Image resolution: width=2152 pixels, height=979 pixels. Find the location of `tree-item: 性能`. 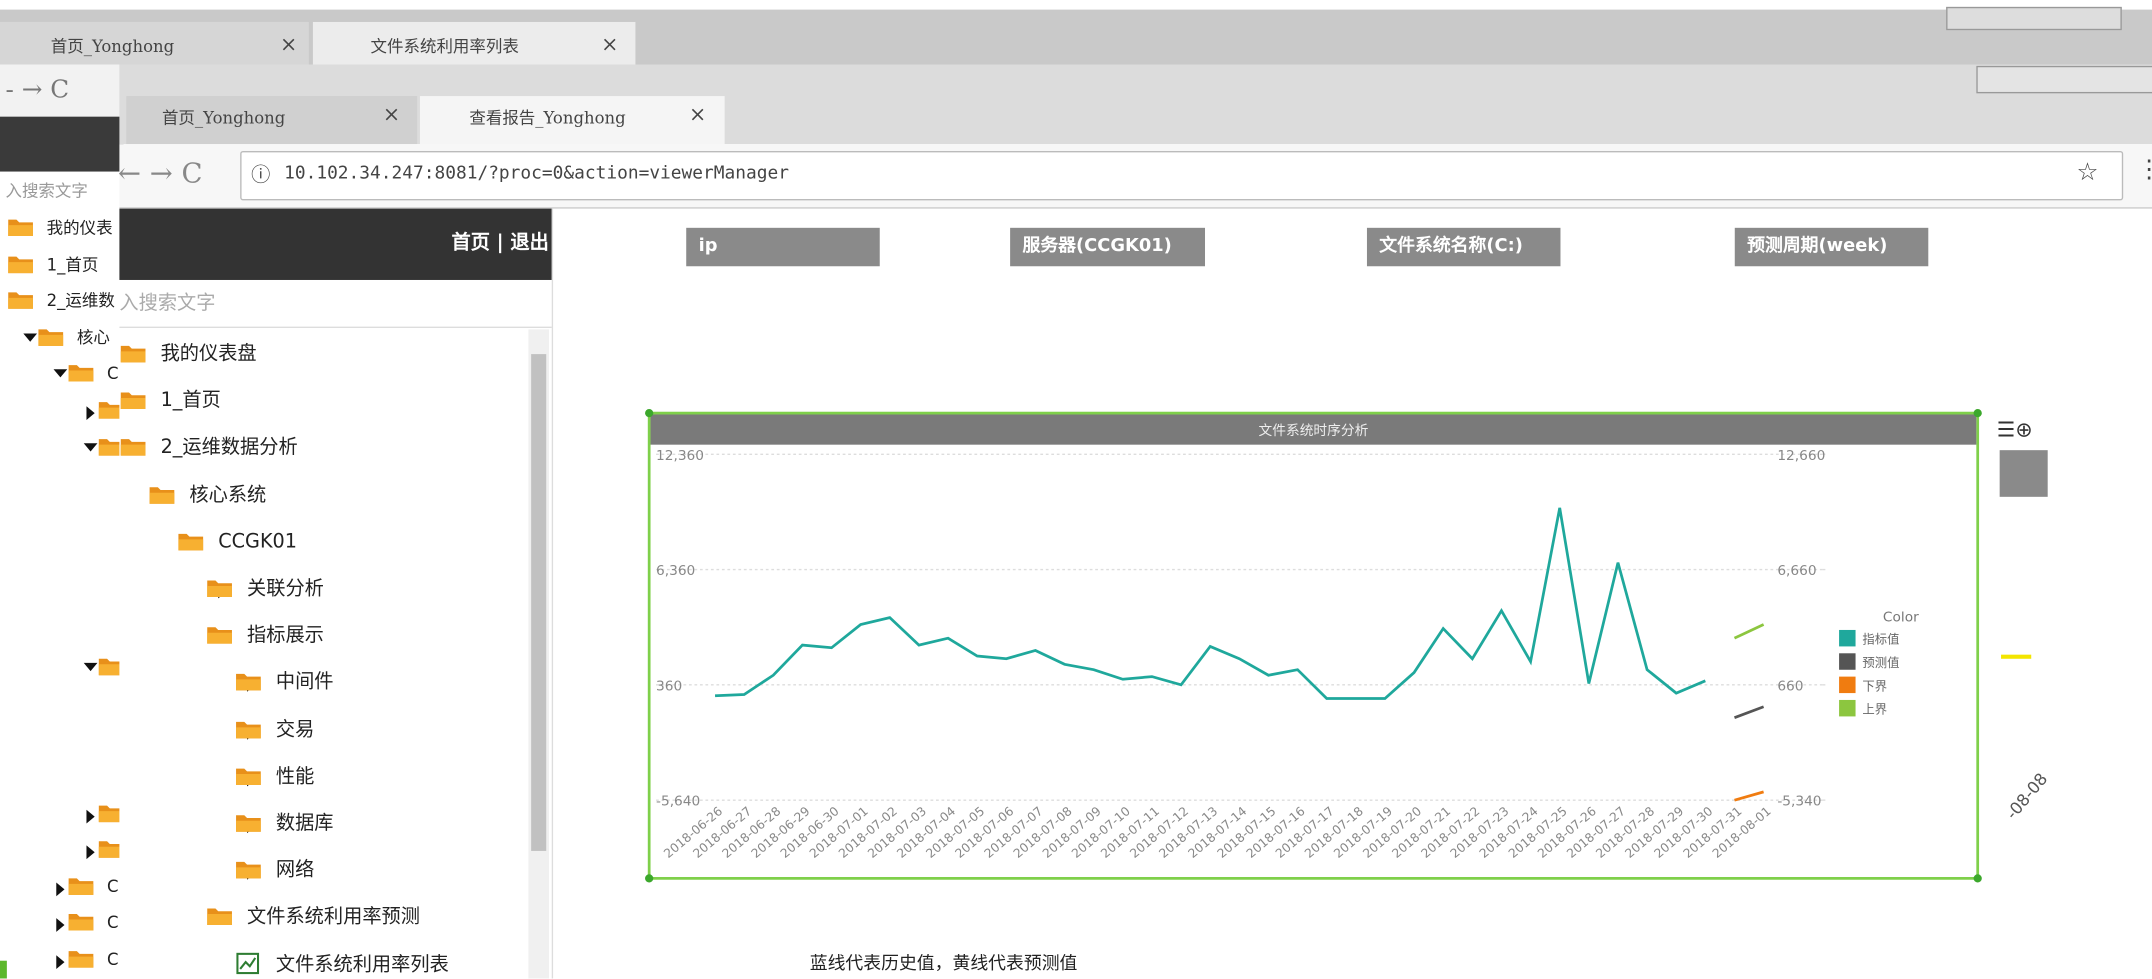

tree-item: 性能 is located at coordinates (295, 776).